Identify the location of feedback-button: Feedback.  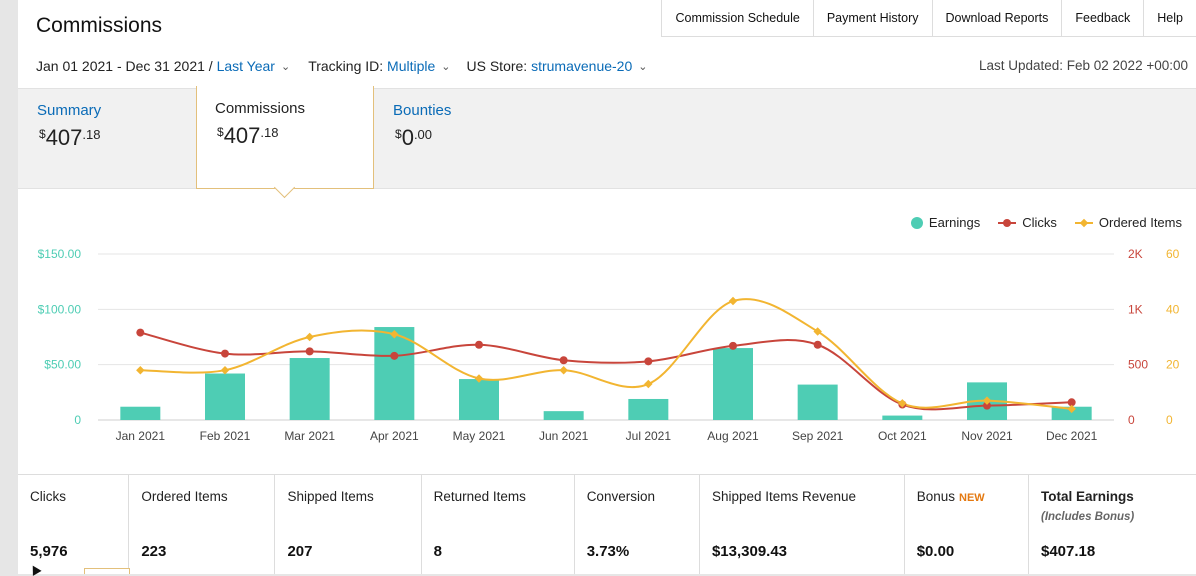
(1103, 18).